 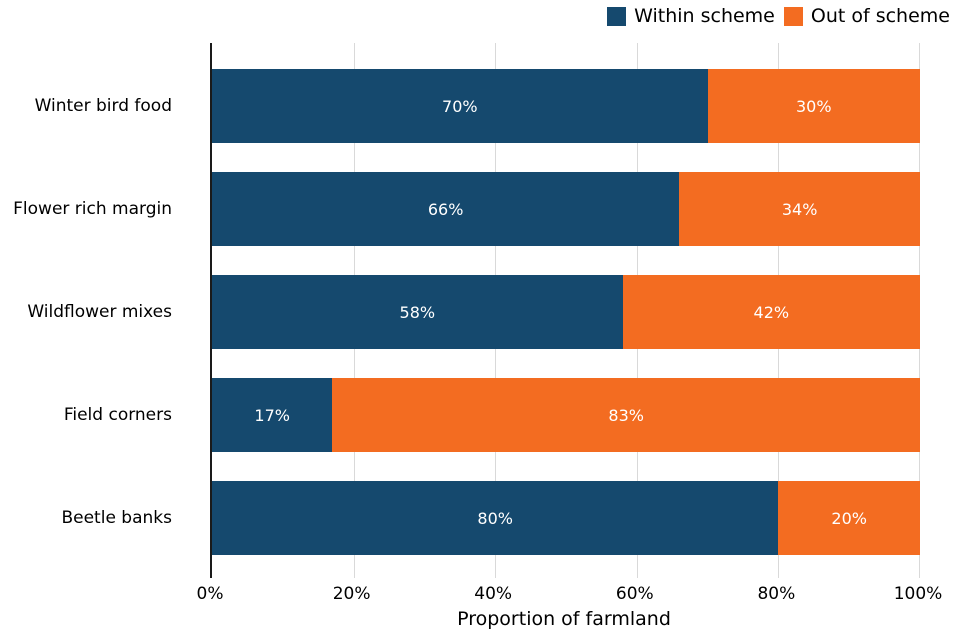 I want to click on bar-segment-within-scheme: 58%, so click(x=417, y=312).